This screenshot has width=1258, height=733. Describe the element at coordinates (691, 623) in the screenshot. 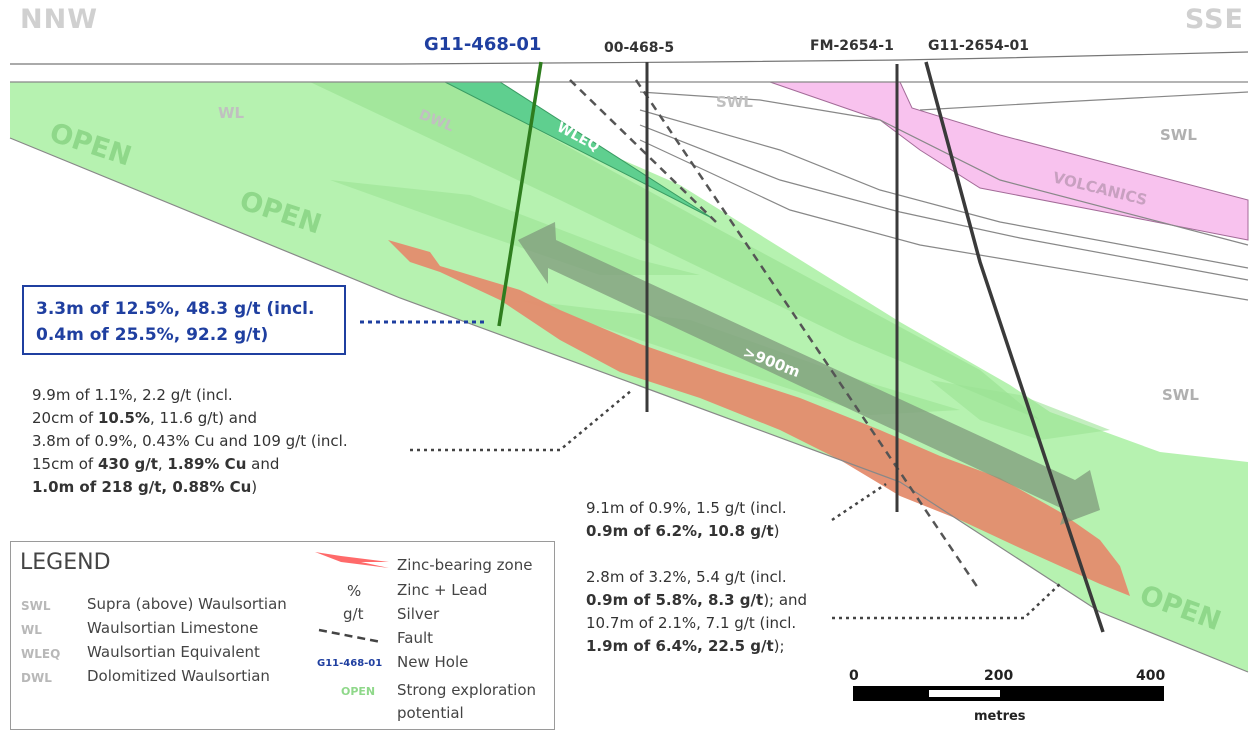

I see `note-line: 10.7m of 2.1%, 7.1 g/t (incl.` at that location.